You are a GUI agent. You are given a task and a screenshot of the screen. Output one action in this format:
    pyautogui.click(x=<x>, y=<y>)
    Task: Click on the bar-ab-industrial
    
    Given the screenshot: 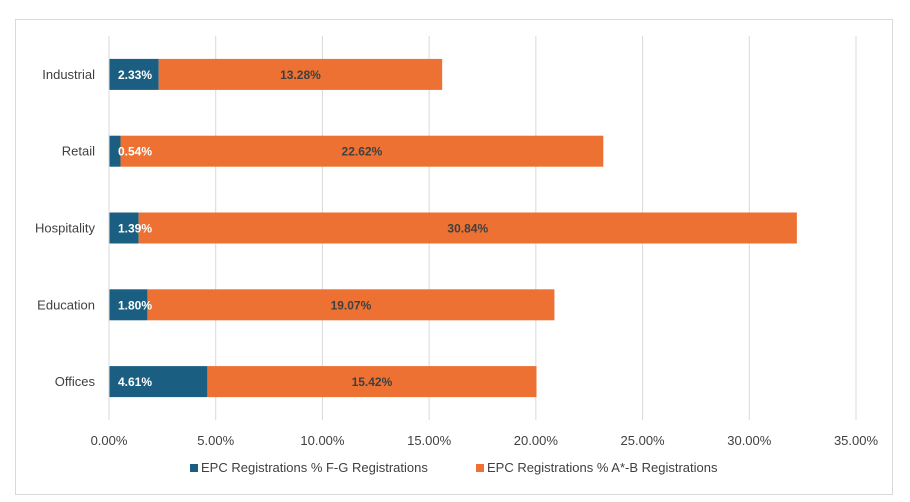 What is the action you would take?
    pyautogui.click(x=300, y=74)
    